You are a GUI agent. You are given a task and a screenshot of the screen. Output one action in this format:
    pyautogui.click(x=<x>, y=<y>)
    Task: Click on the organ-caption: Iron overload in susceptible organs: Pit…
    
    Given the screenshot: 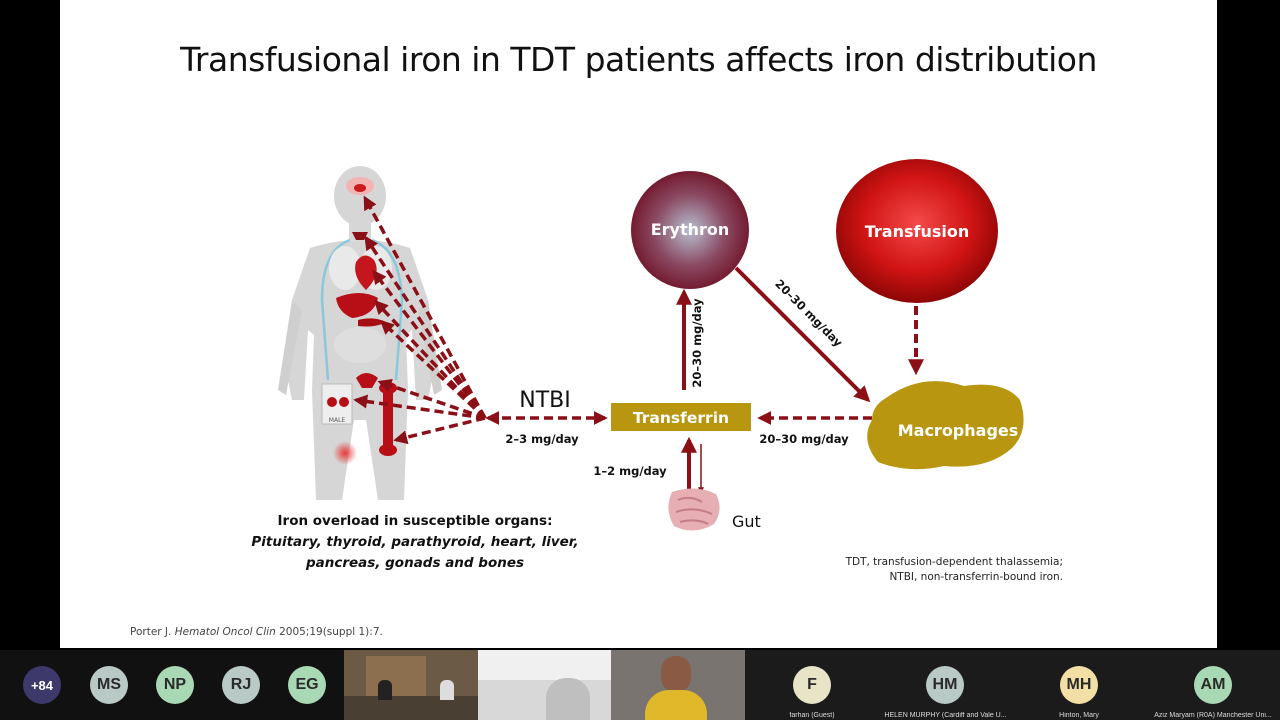 What is the action you would take?
    pyautogui.click(x=415, y=542)
    